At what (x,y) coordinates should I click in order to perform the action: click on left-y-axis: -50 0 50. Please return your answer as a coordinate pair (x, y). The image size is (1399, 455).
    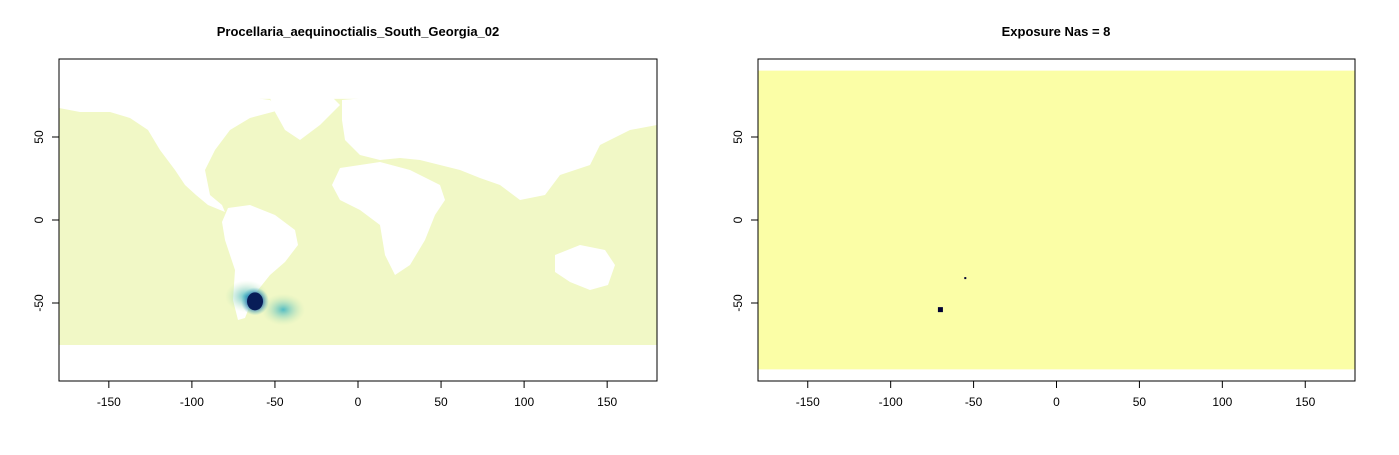
    Looking at the image, I should click on (46, 221).